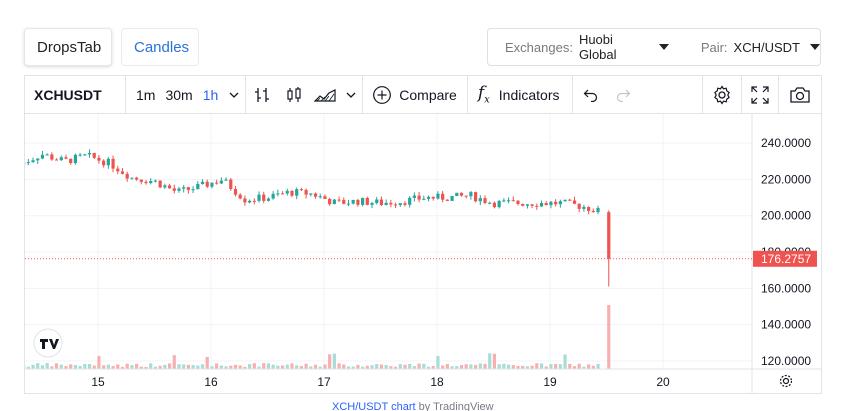 Image resolution: width=858 pixels, height=411 pixels. Describe the element at coordinates (98, 382) in the screenshot. I see `time-tick-label: 15` at that location.